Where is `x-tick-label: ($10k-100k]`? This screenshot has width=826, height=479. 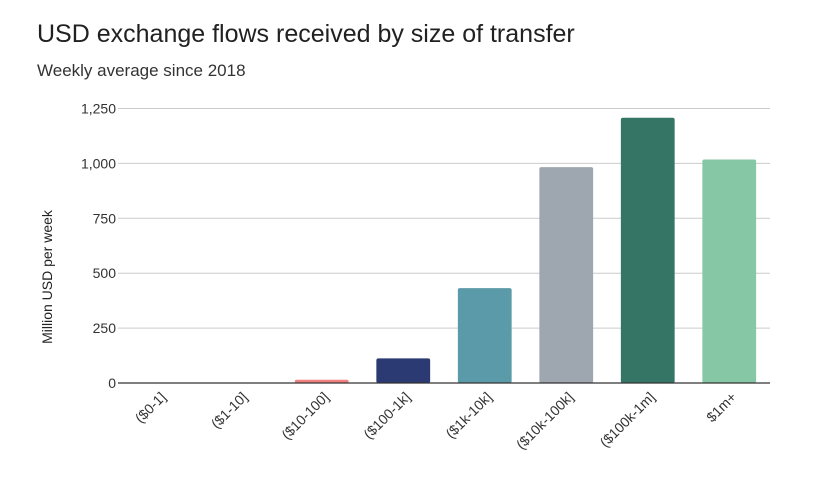 x-tick-label: ($10k-100k] is located at coordinates (545, 421).